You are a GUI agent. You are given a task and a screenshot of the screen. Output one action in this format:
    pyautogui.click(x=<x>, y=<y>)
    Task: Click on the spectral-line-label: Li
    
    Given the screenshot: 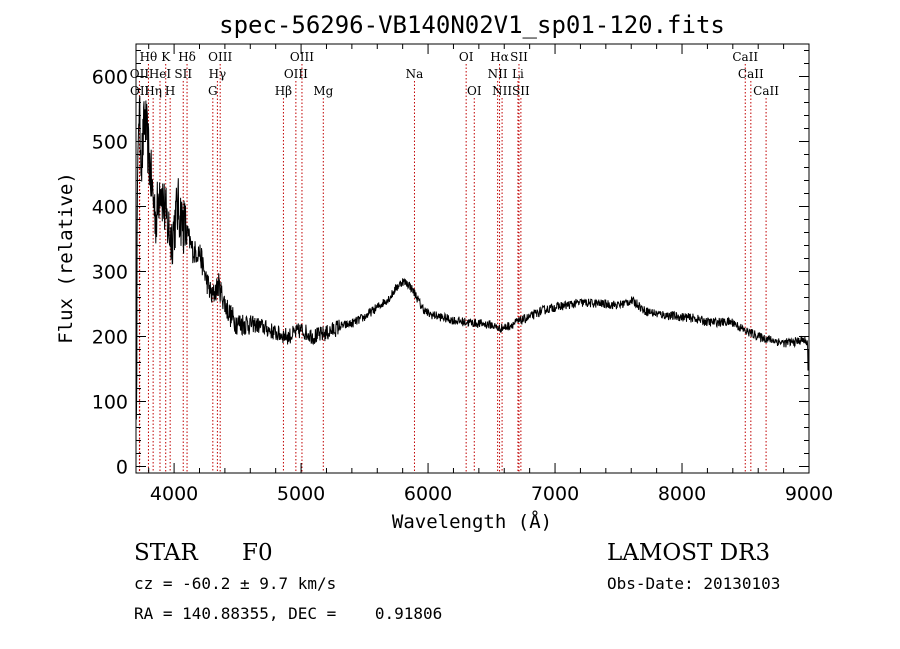 What is the action you would take?
    pyautogui.click(x=518, y=74)
    